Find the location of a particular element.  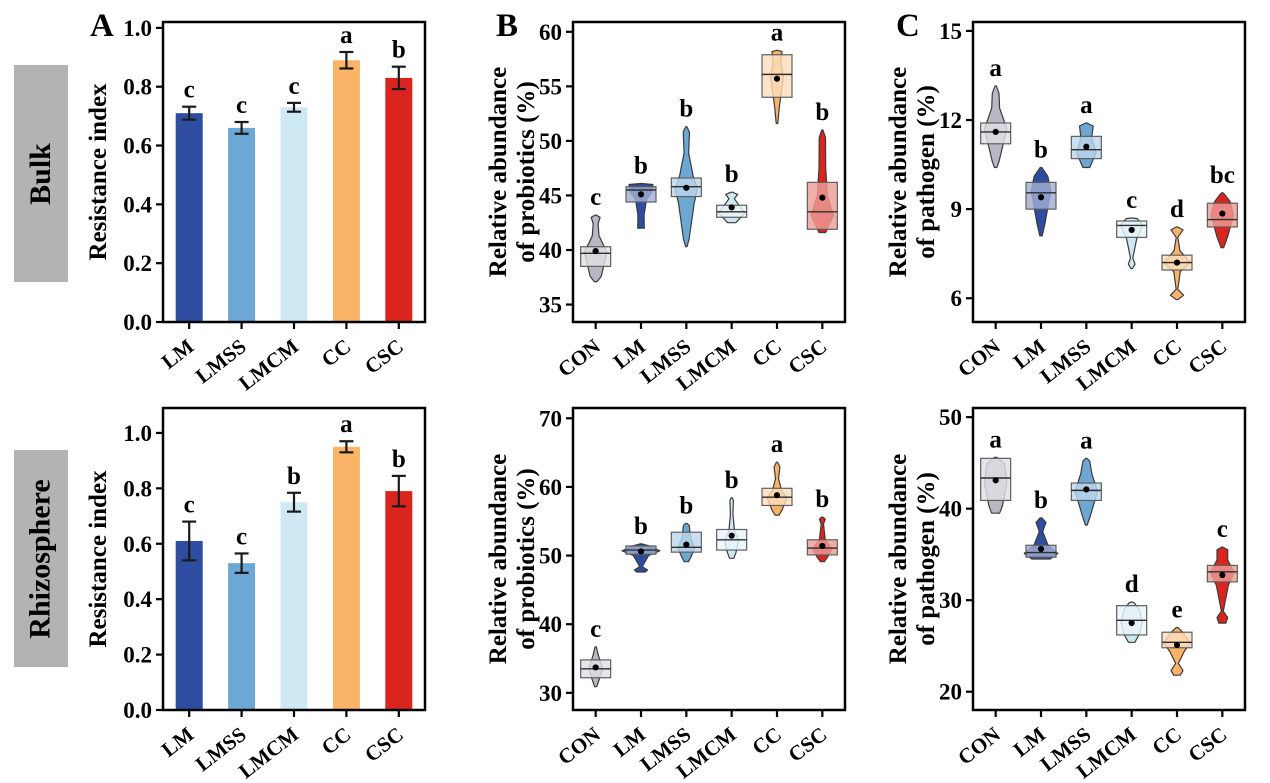

y-tick-label: 20 is located at coordinates (950, 692).